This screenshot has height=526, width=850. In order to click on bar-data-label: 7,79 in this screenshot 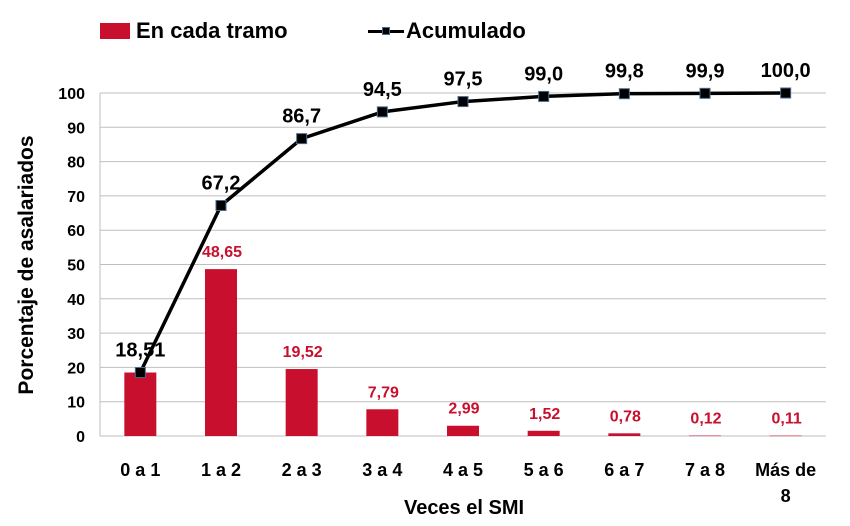, I will do `click(383, 392)`.